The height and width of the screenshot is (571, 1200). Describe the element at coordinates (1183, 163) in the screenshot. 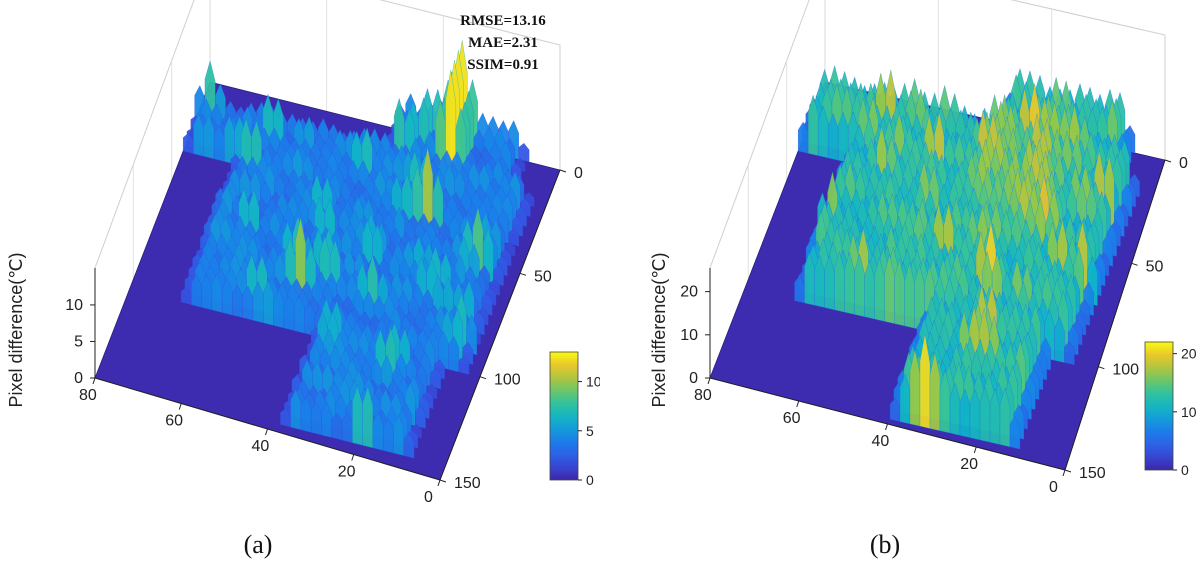

I see `x-tick-label: 0` at that location.